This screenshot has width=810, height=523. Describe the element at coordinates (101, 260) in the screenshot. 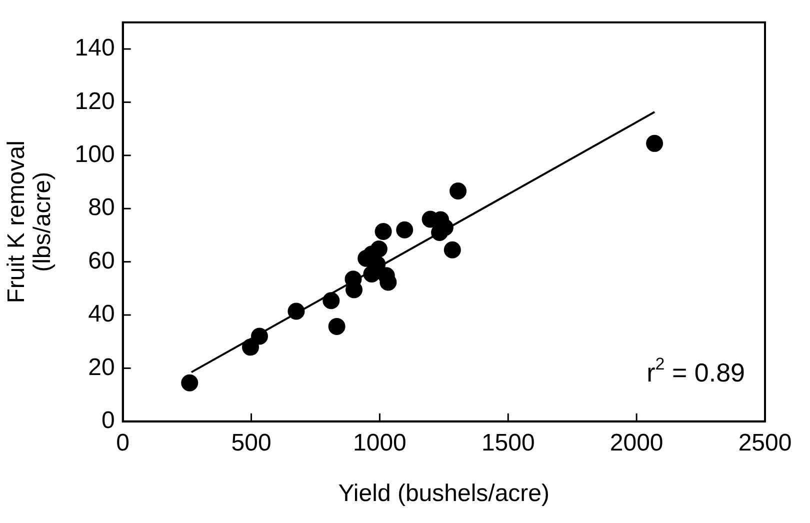

I see `y-tick-label: 60` at that location.